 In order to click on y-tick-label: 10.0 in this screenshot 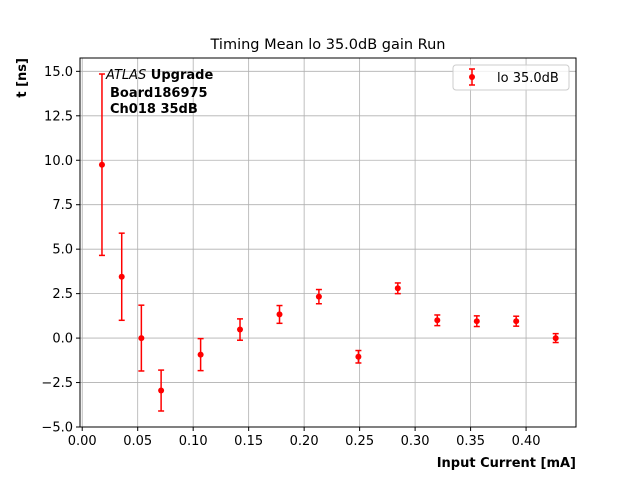, I will do `click(58, 161)`.